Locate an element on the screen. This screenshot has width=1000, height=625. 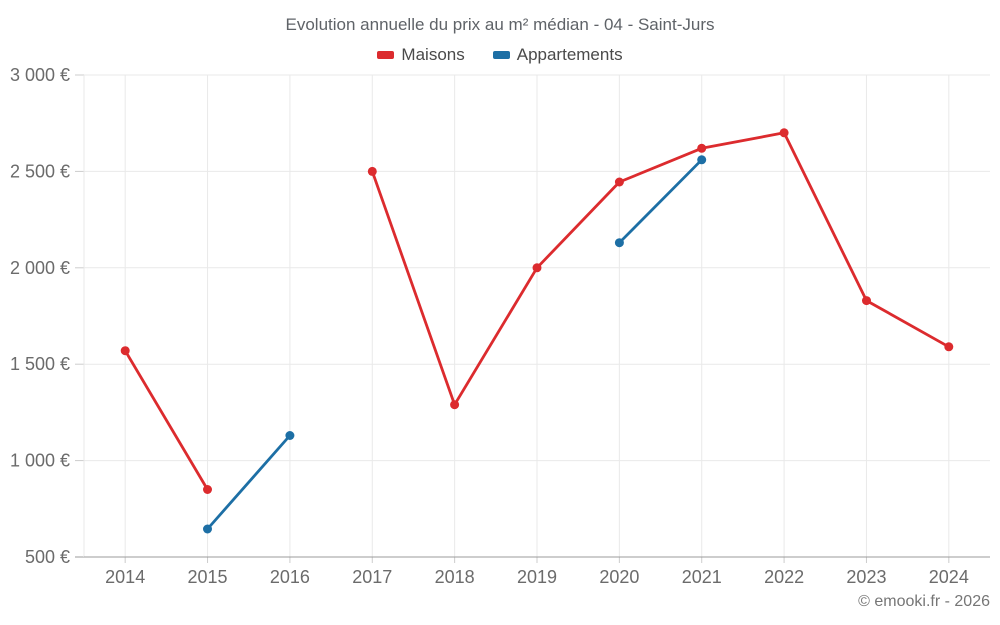
x-axis-label: 2017 is located at coordinates (372, 577).